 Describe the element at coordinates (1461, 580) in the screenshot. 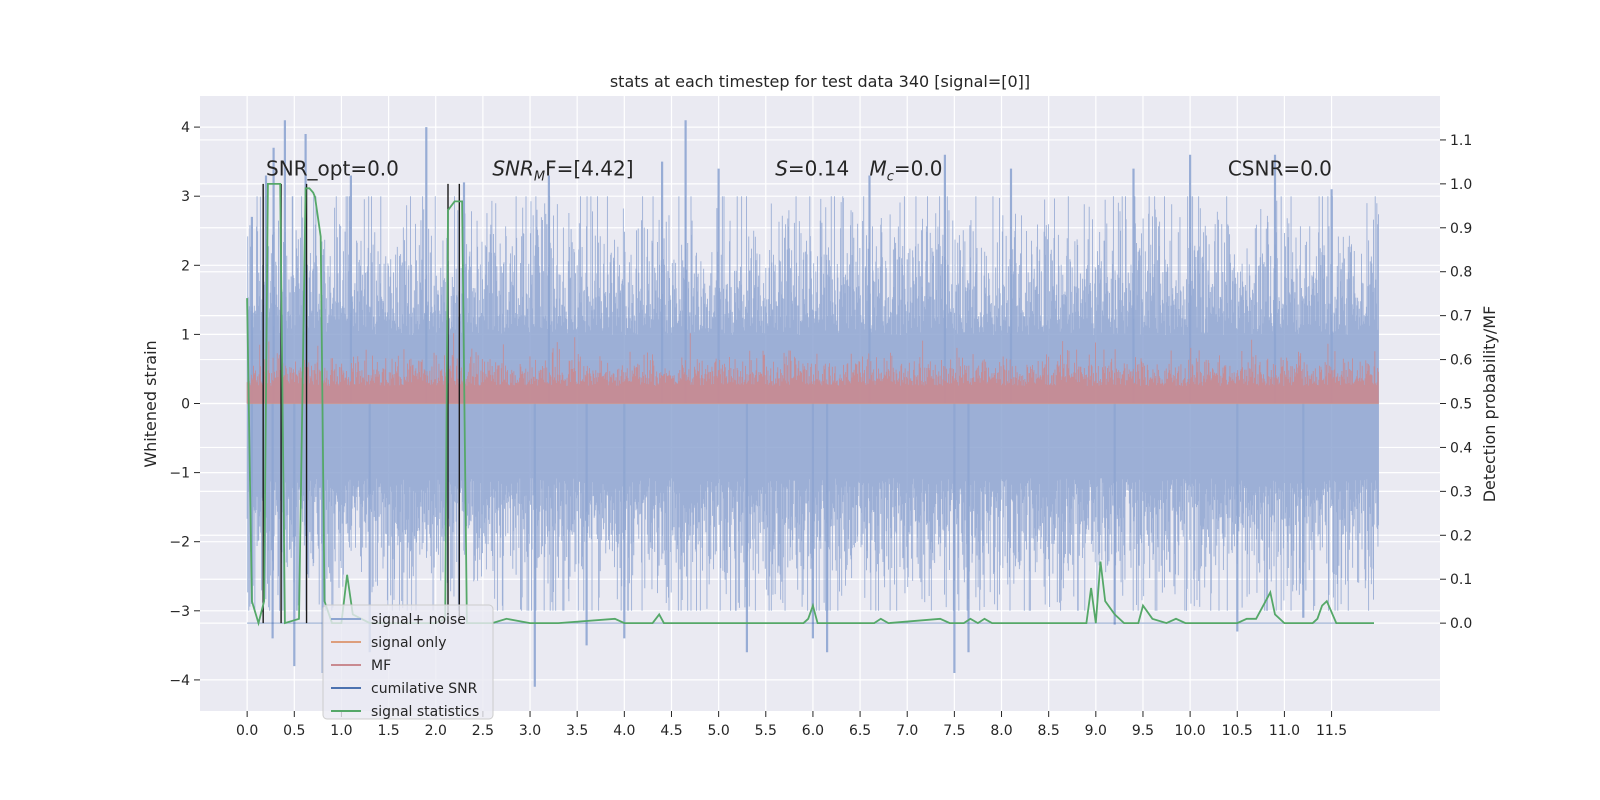

I see `y-right-tick-label: 0.1` at that location.